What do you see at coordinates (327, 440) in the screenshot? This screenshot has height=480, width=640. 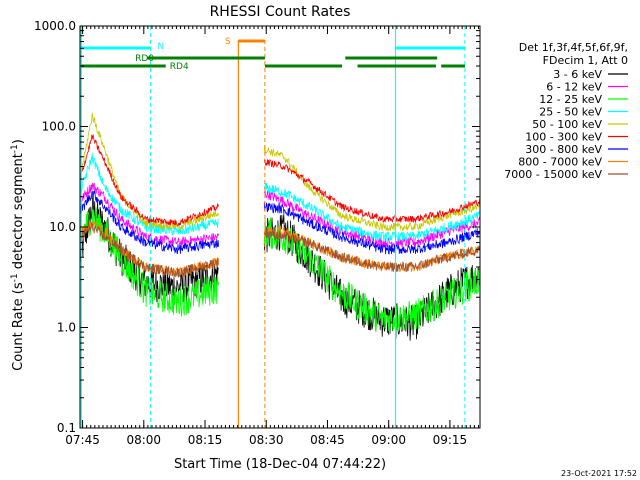 I see `x-tick-label: 08:45` at bounding box center [327, 440].